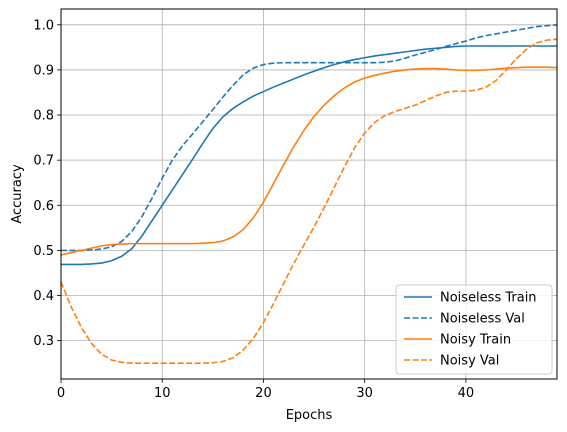 The width and height of the screenshot is (567, 432). I want to click on x-axis-label: Epochs, so click(309, 415).